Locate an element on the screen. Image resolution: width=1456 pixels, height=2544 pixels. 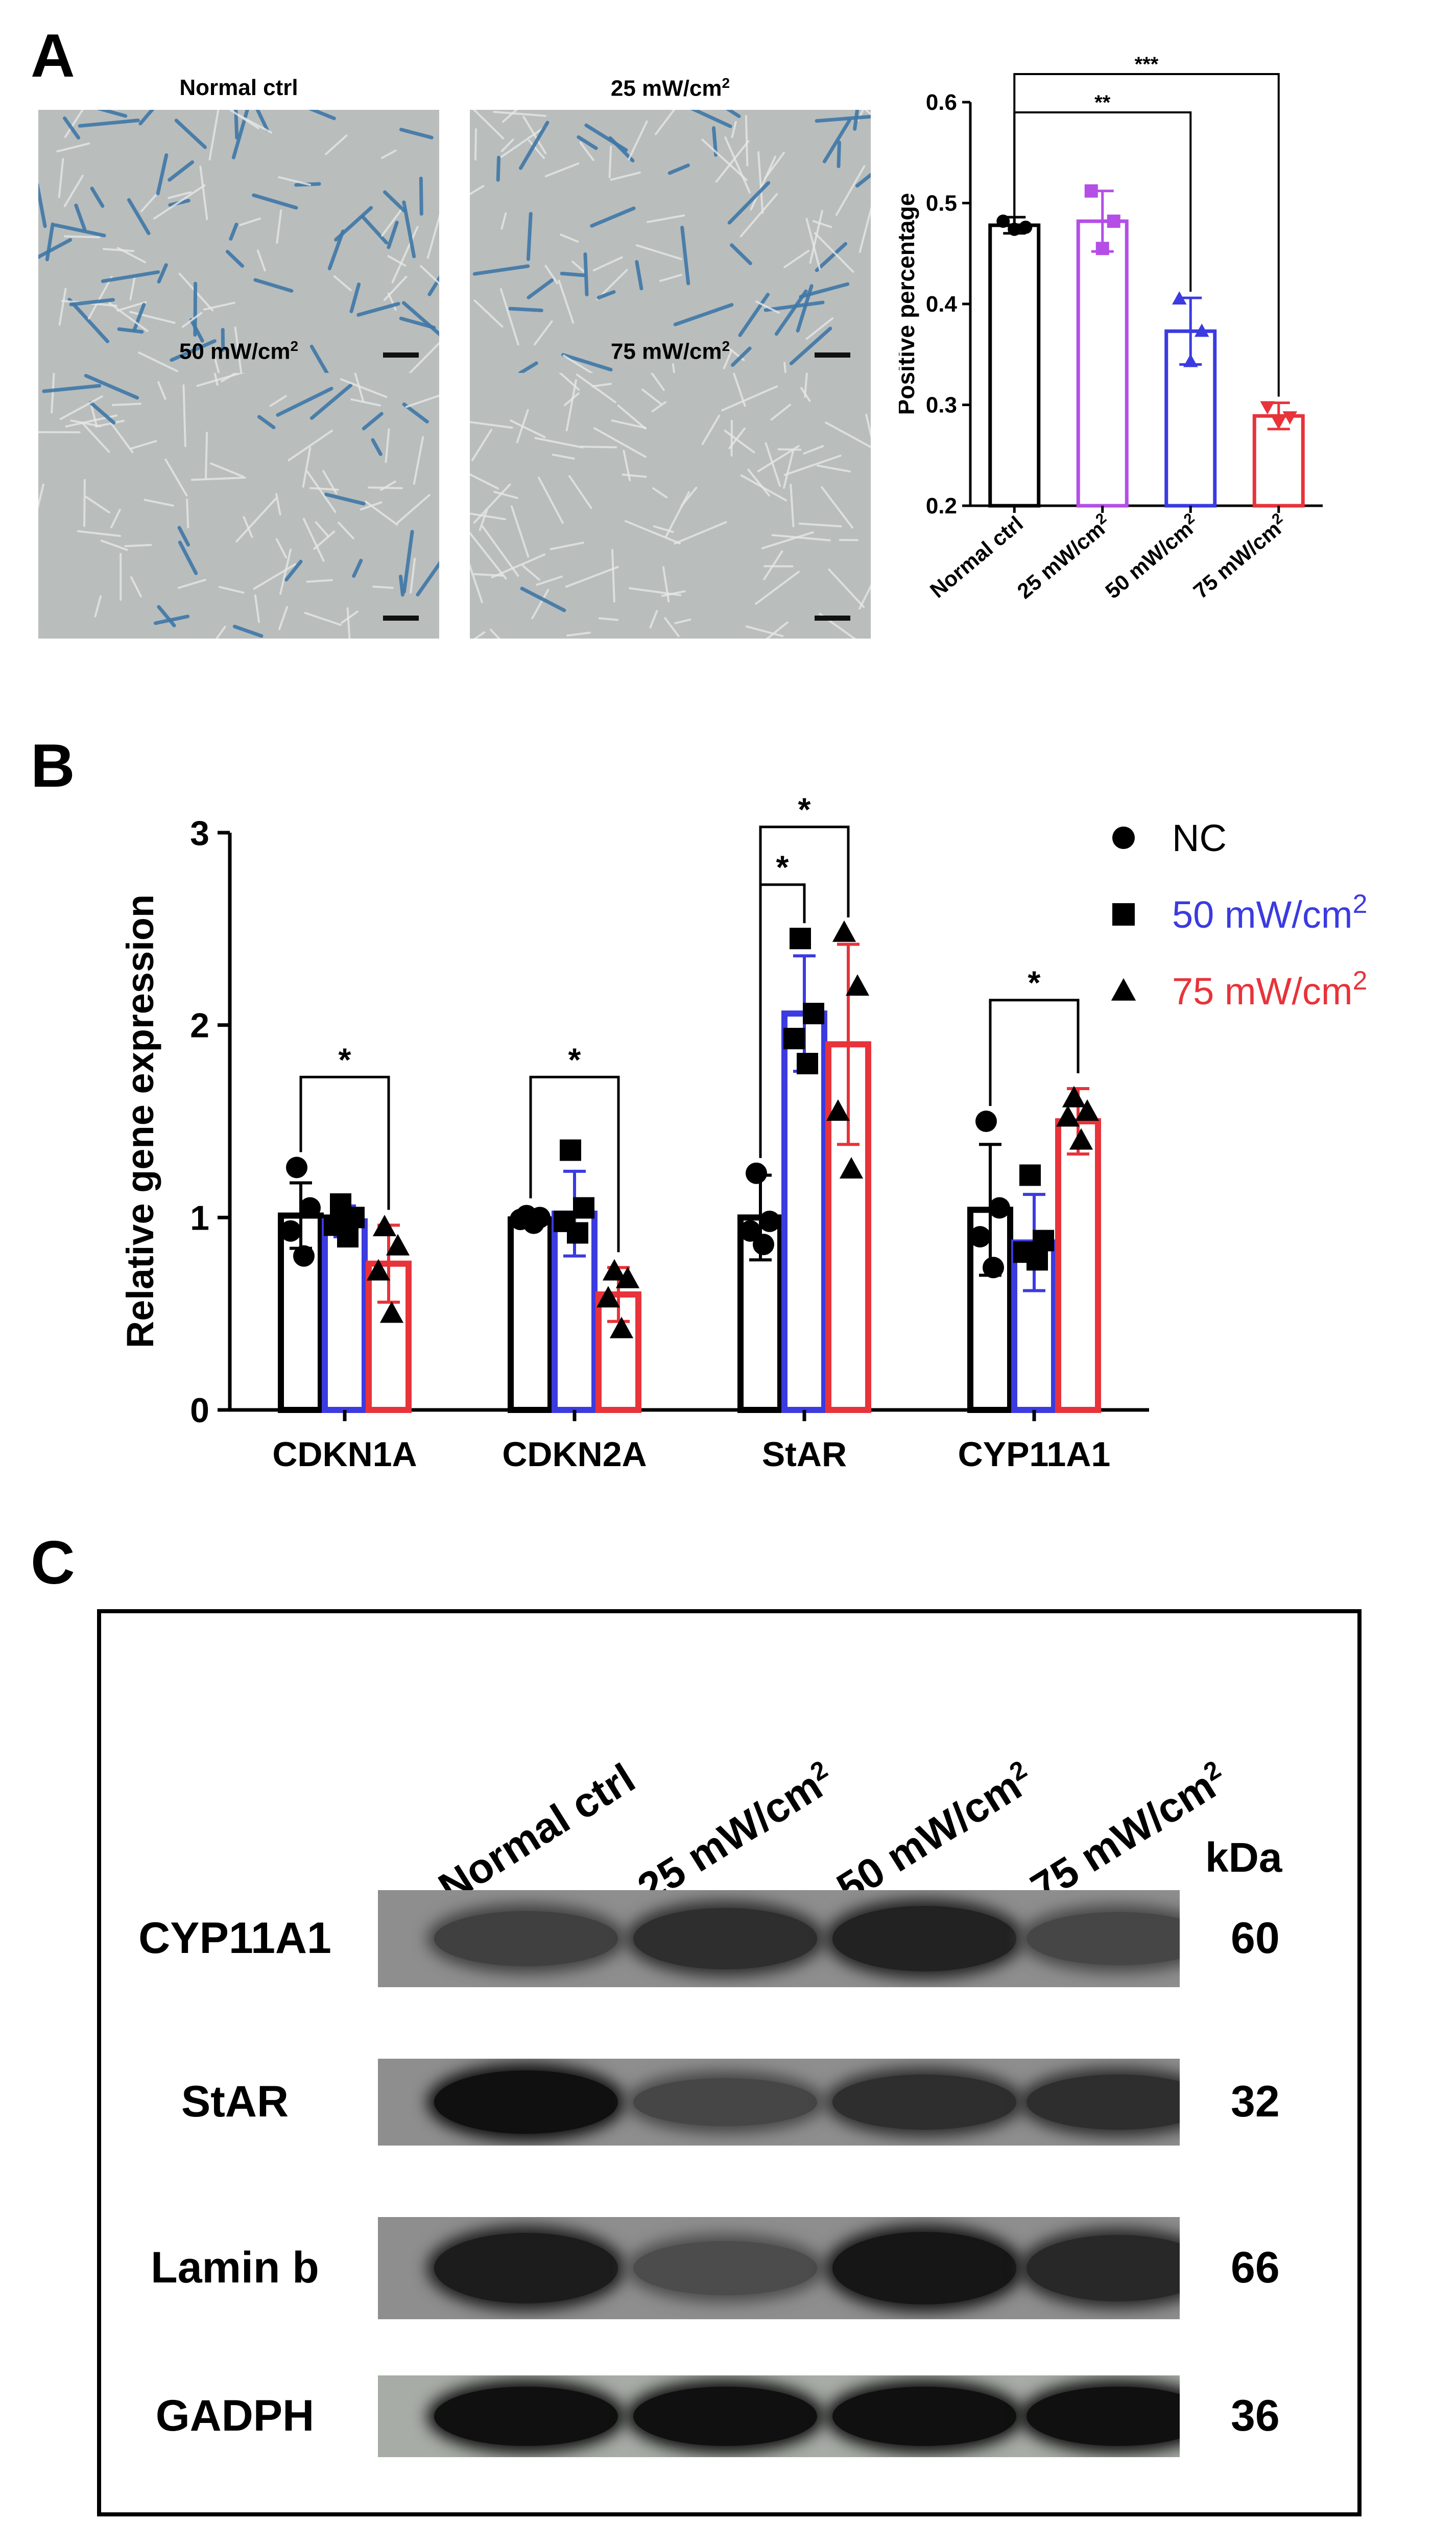
cell-texture is located at coordinates (239, 242).